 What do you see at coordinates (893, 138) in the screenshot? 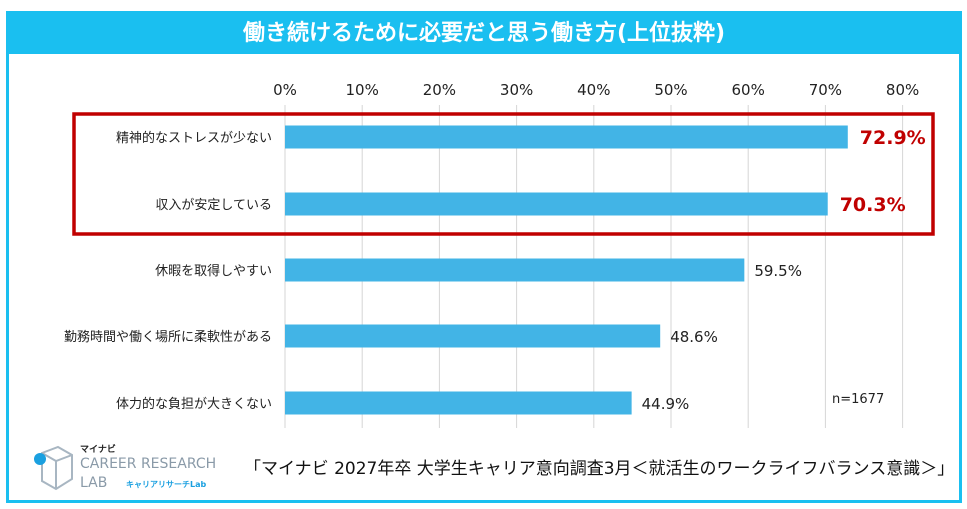
I see `data-label: 72.9%` at bounding box center [893, 138].